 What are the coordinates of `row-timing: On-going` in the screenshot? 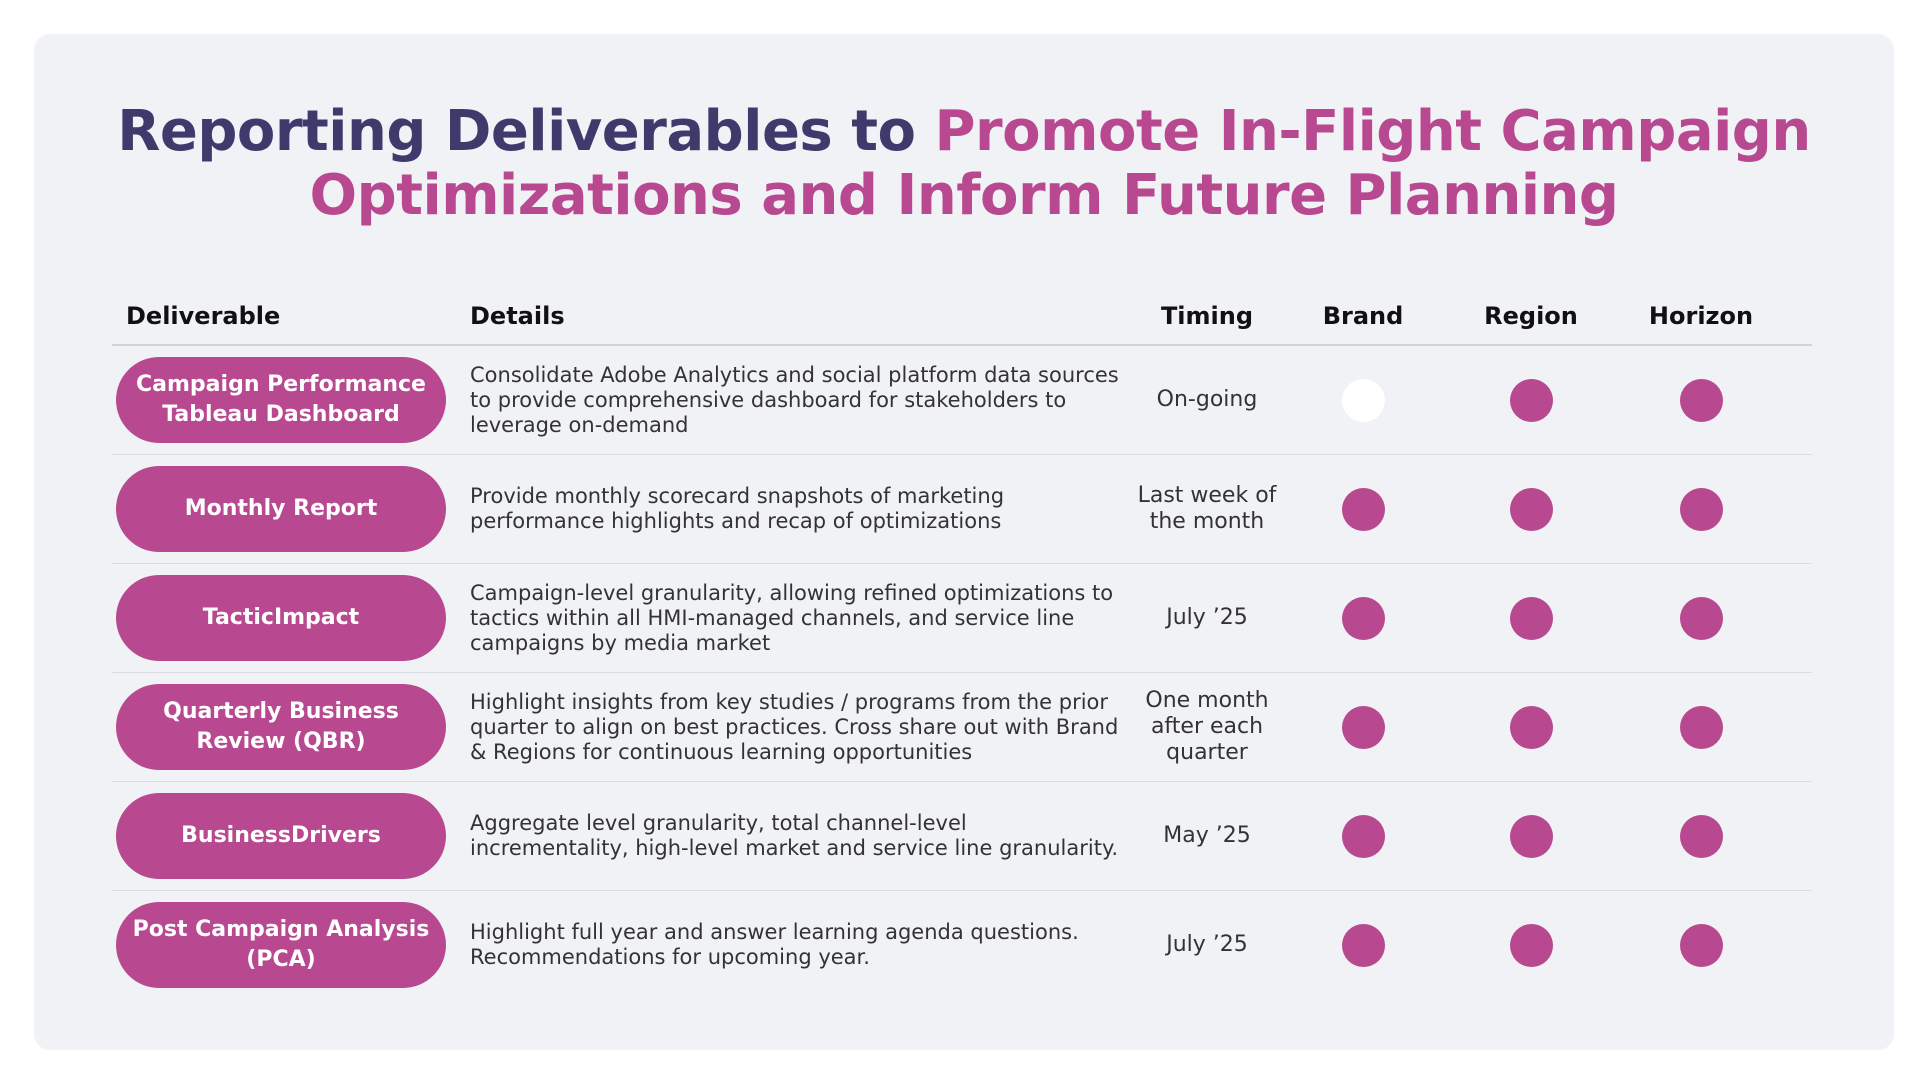 It's located at (1207, 399).